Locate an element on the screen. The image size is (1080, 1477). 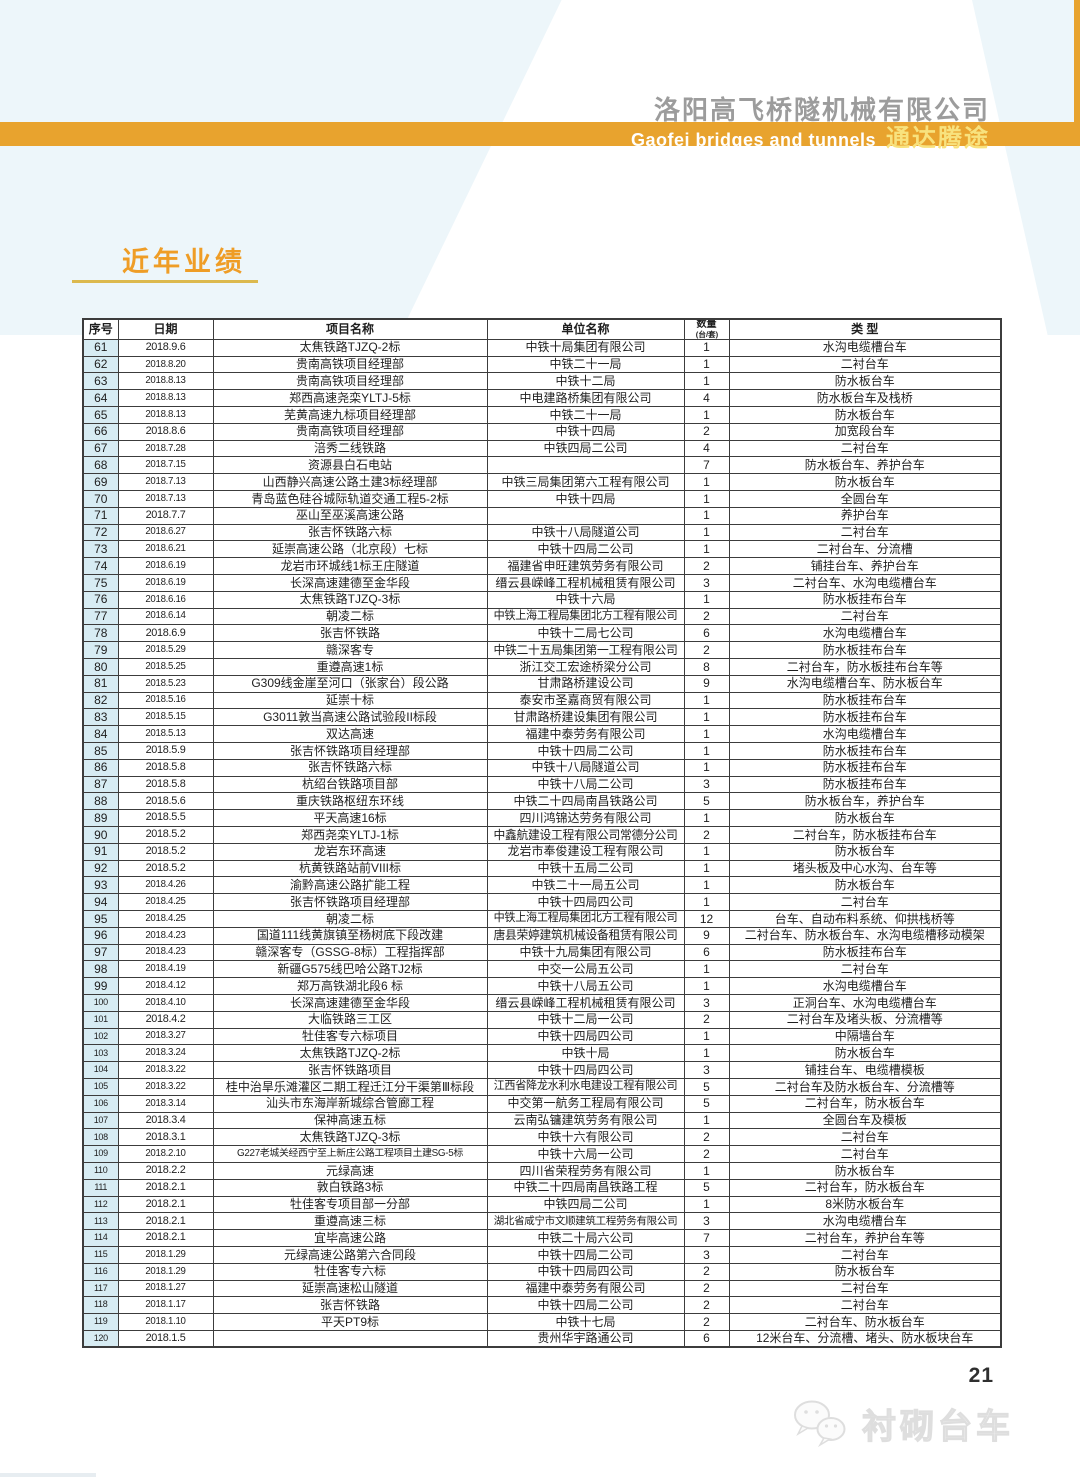
table-row: 89 2018.5.5 平天高速16标 四川鸿锦达劳务有限公司 1 防水板台车 is located at coordinates (542, 818).